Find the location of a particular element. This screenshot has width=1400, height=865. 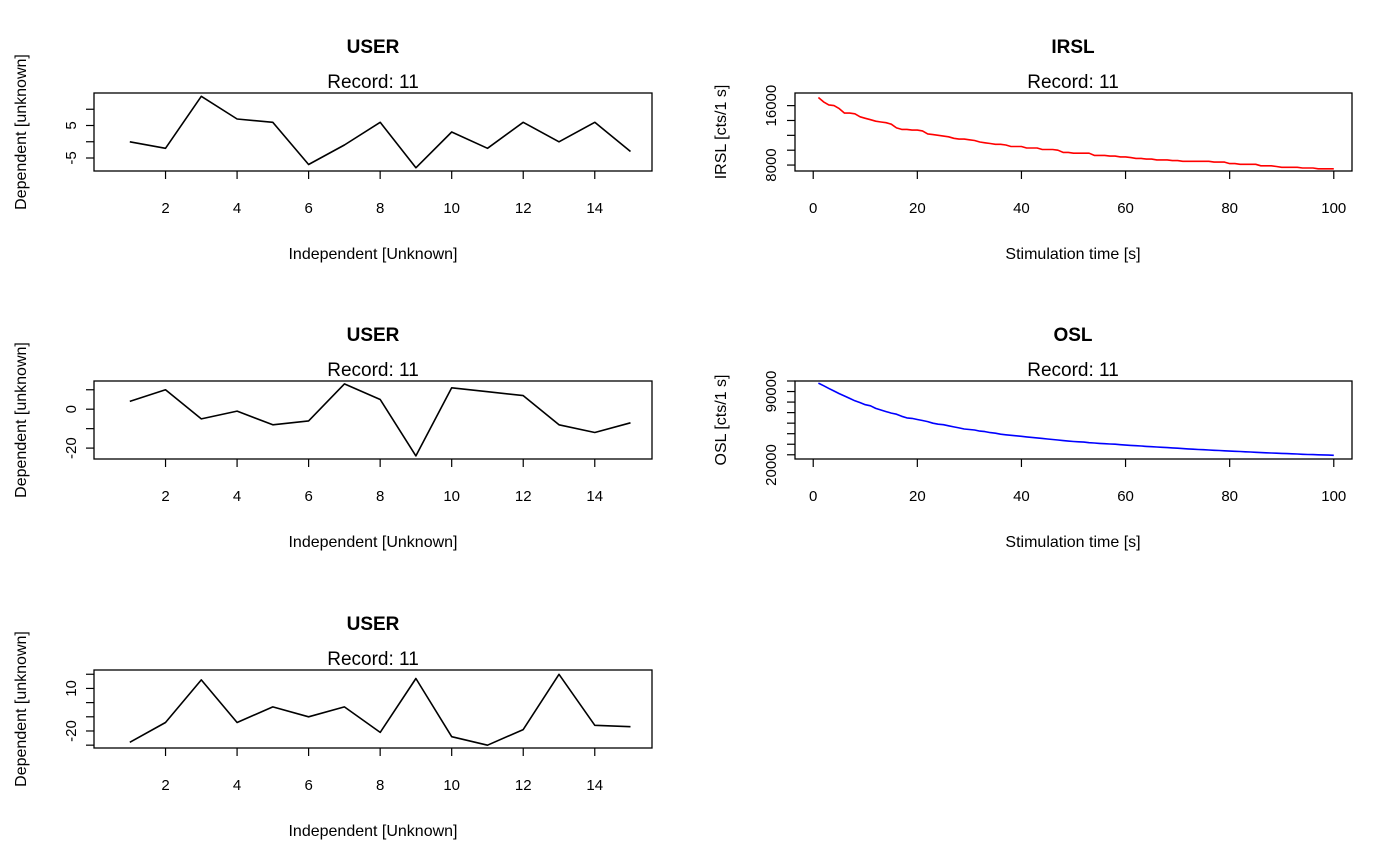

chart-title: OSL is located at coordinates (1072, 335).